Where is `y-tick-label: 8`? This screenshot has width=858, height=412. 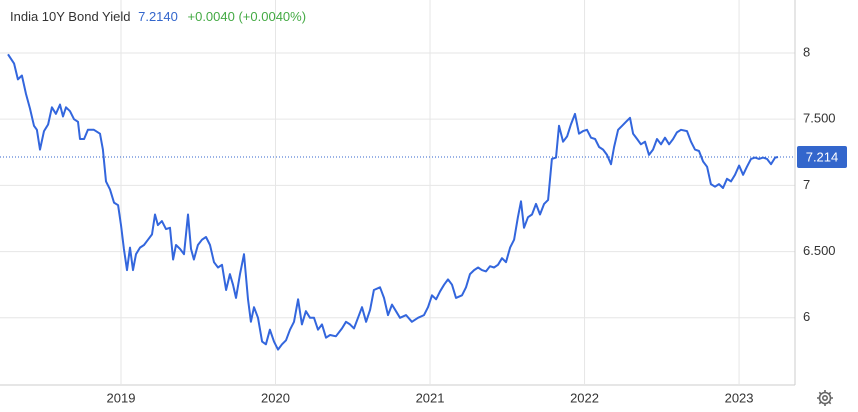
y-tick-label: 8 is located at coordinates (806, 51).